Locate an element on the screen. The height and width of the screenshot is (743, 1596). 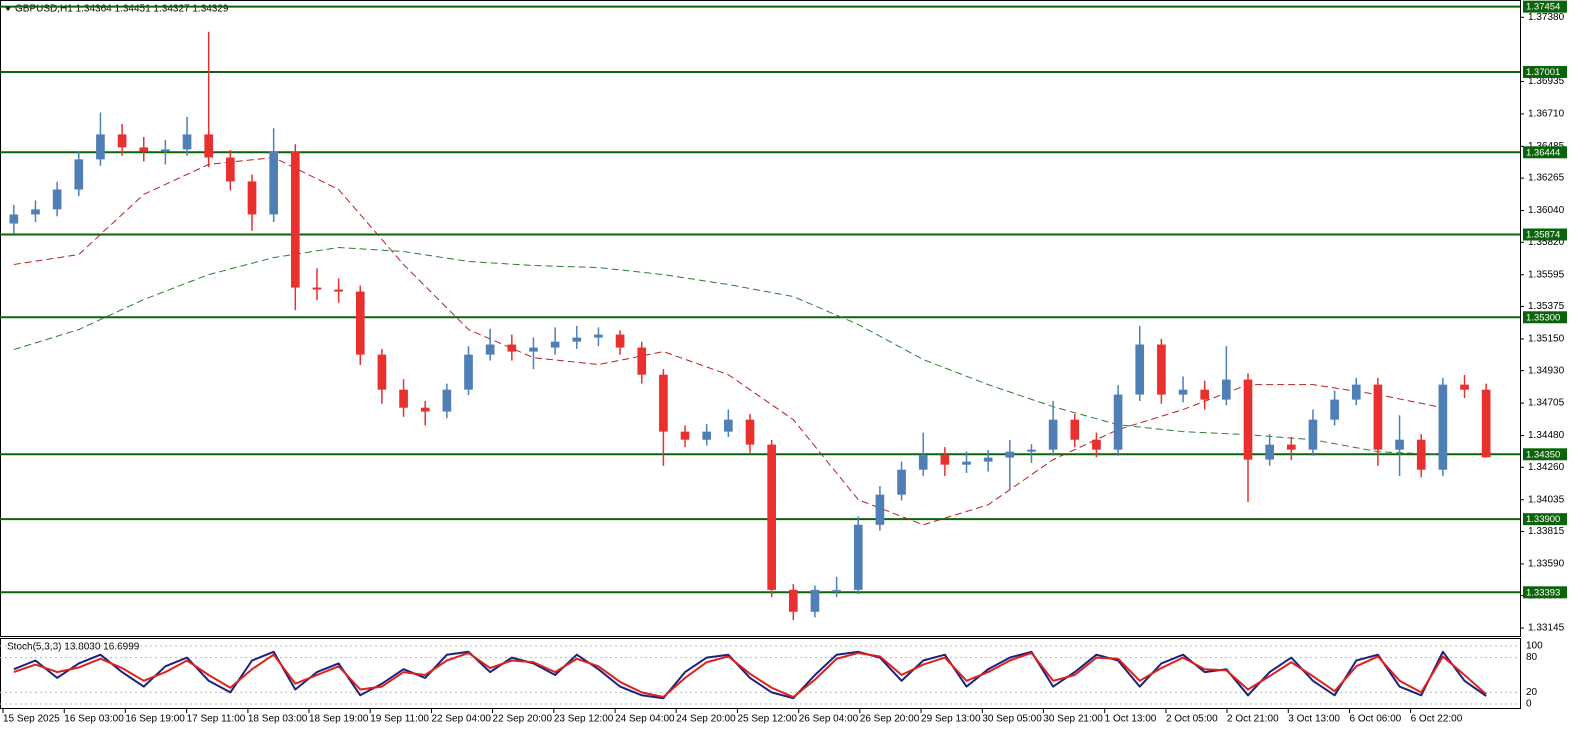
y-tick-label: 1.34705 is located at coordinates (1546, 403).